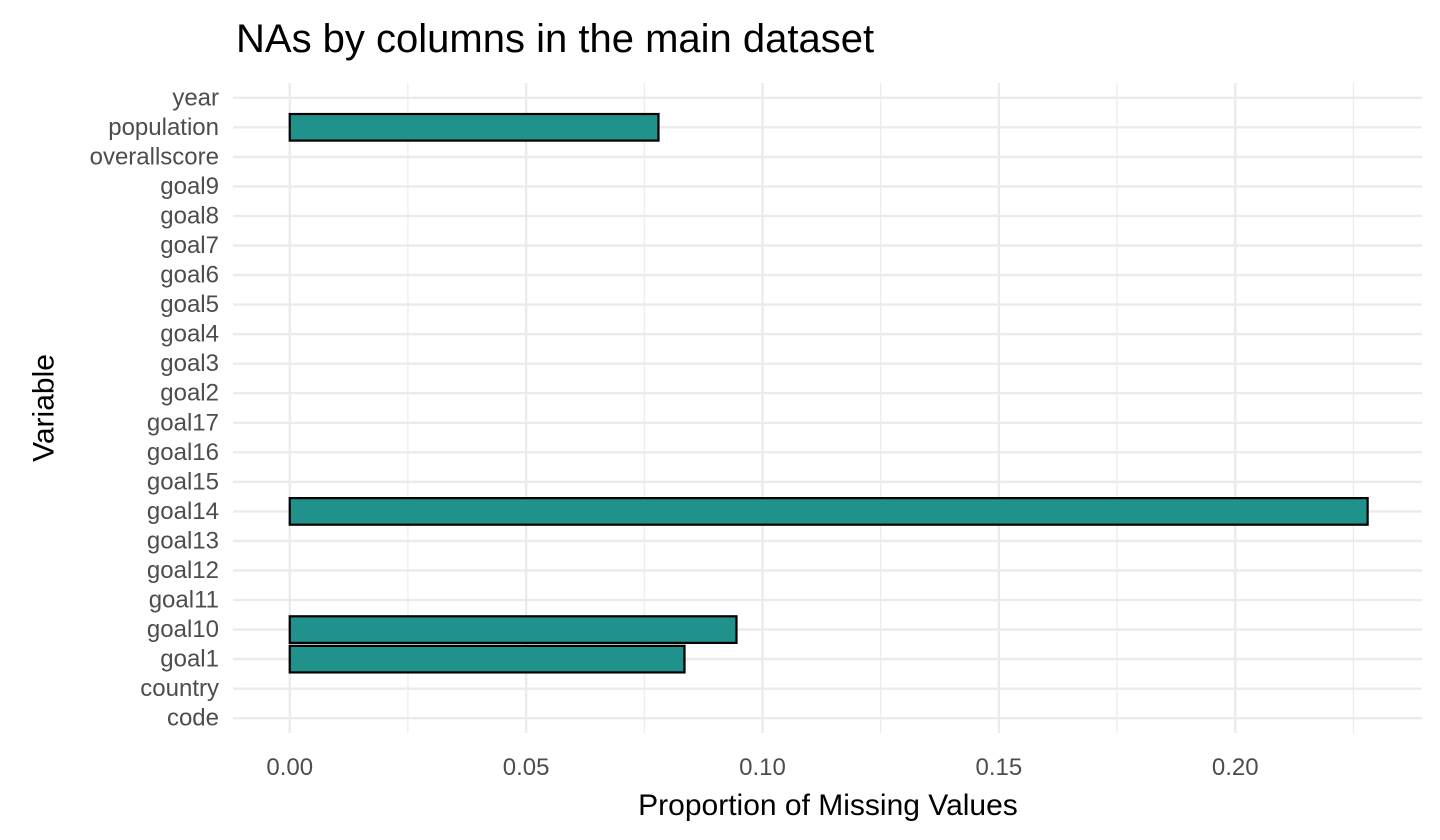 This screenshot has width=1440, height=840. What do you see at coordinates (474, 127) in the screenshot?
I see `bar-population` at bounding box center [474, 127].